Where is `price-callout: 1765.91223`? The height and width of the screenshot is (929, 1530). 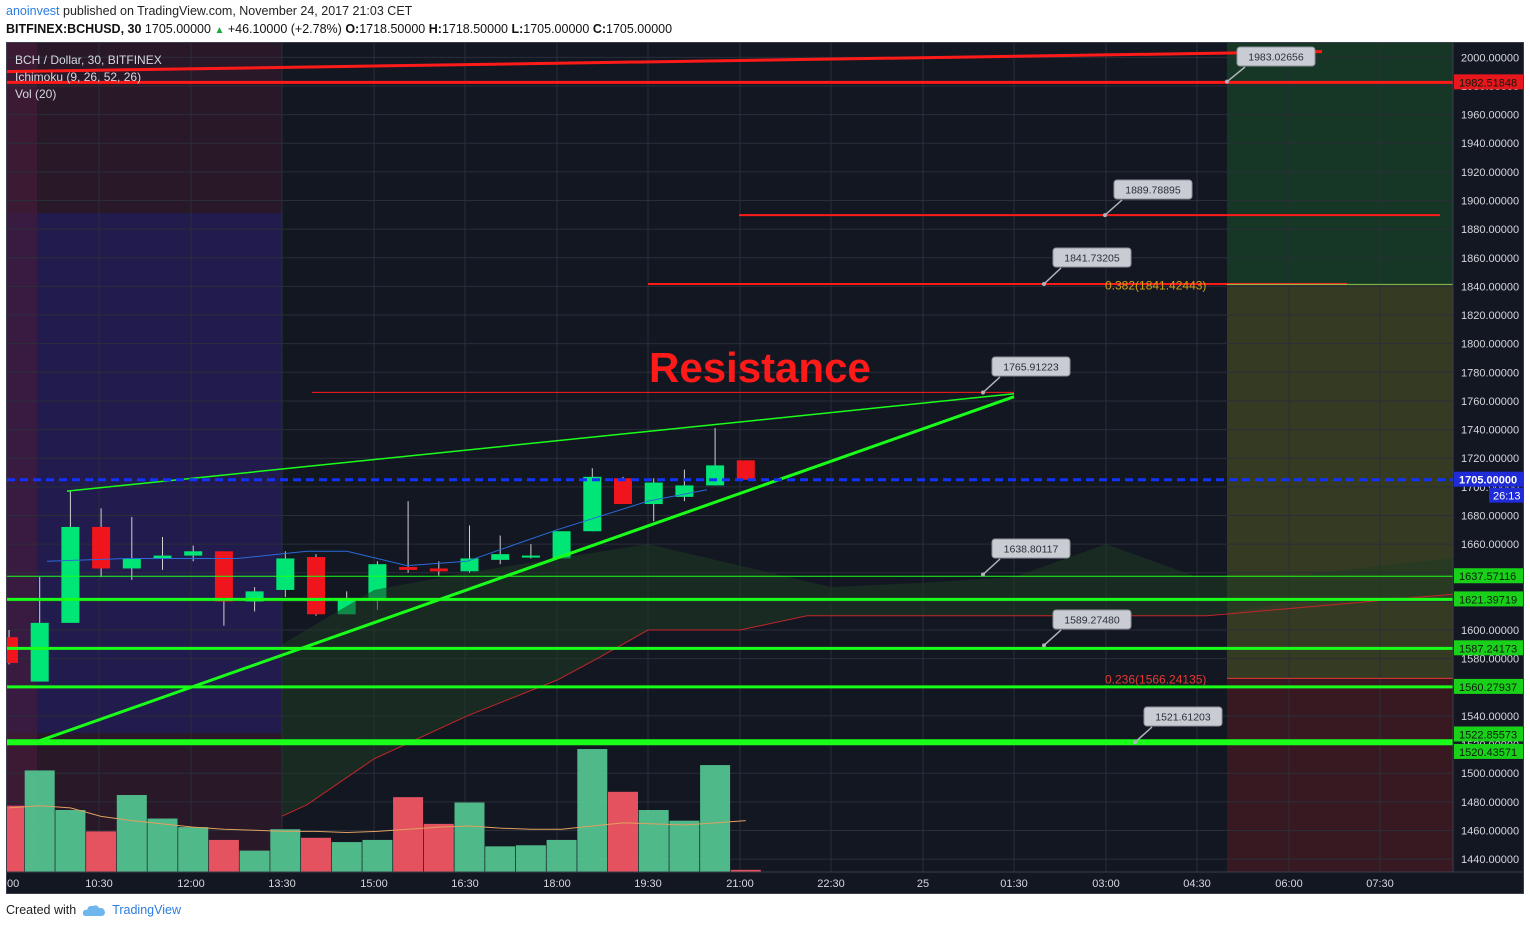 price-callout: 1765.91223 is located at coordinates (1026, 375).